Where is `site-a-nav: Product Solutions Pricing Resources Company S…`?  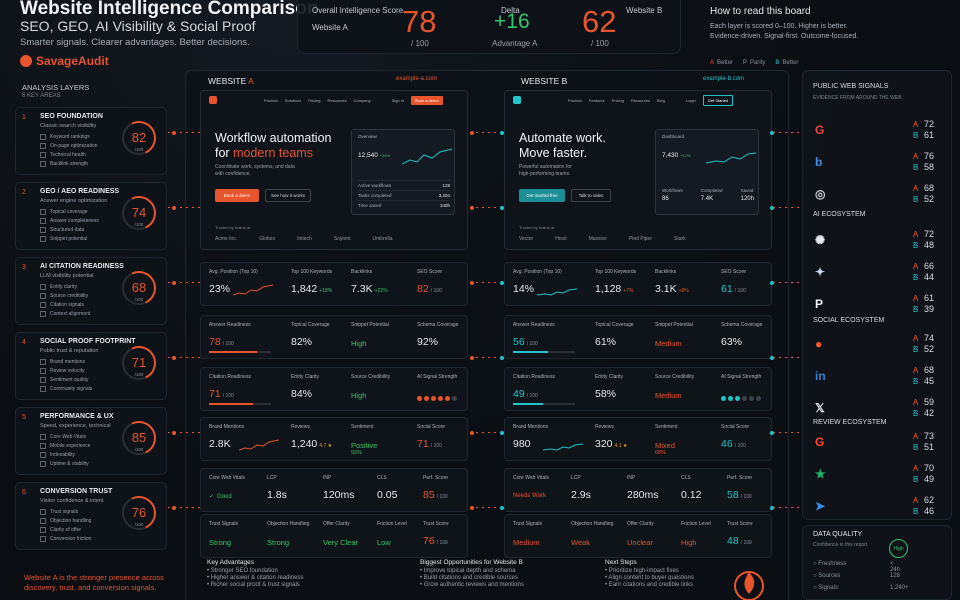 site-a-nav: Product Solutions Pricing Resources Company S… is located at coordinates (334, 100).